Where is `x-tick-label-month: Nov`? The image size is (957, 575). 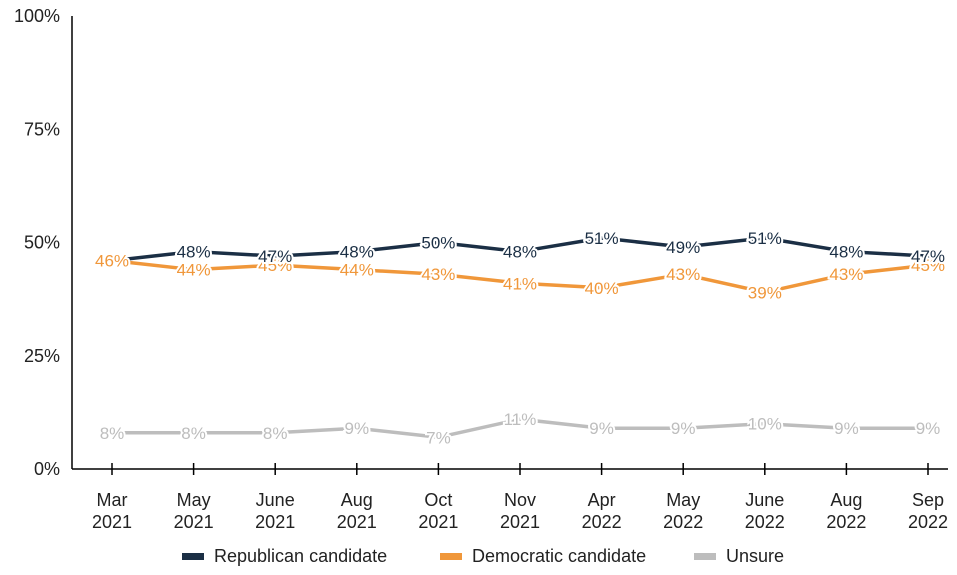 x-tick-label-month: Nov is located at coordinates (520, 500).